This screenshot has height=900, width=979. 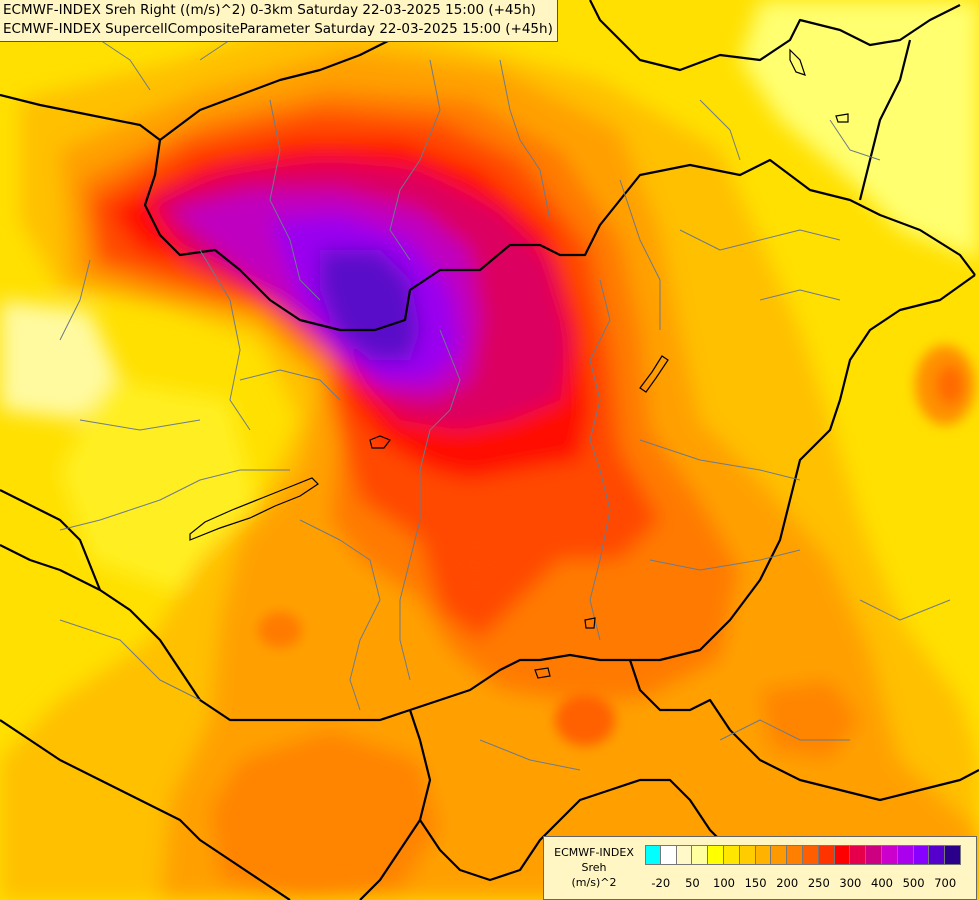 What do you see at coordinates (370, 305) in the screenshot?
I see `contour-indigo` at bounding box center [370, 305].